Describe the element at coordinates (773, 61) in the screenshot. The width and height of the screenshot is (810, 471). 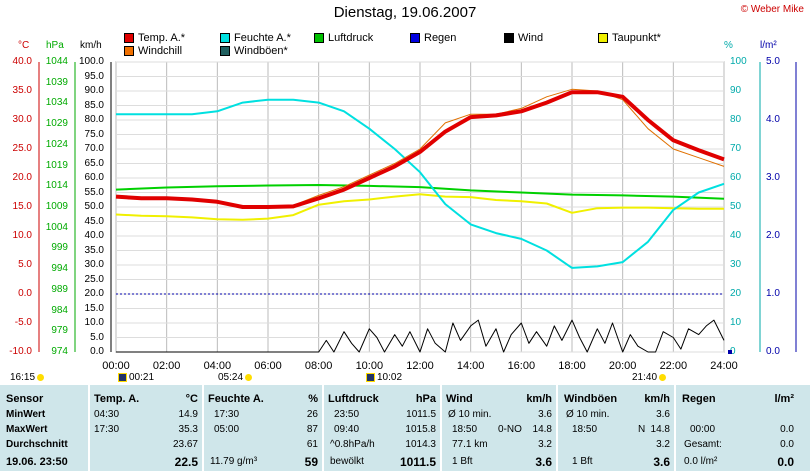
I see `rain-tick: 5.0` at that location.